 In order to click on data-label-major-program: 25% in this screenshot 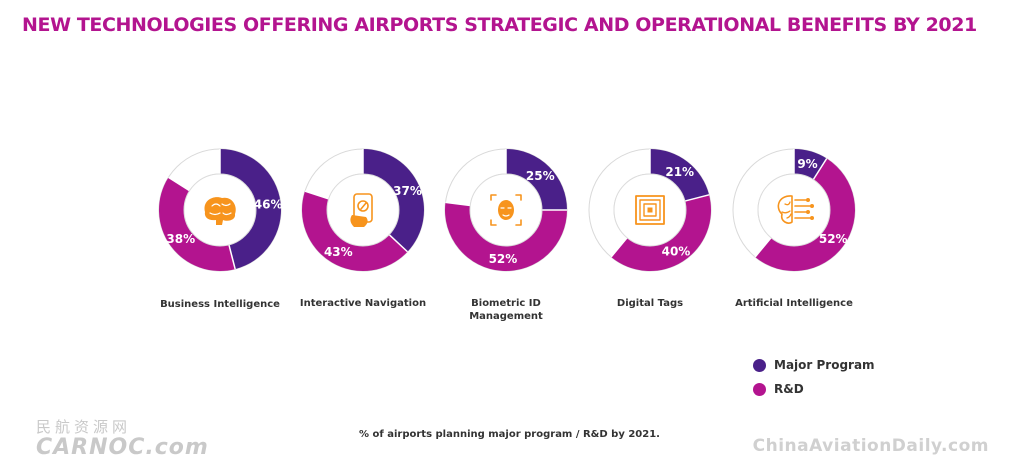, I will do `click(540, 176)`.